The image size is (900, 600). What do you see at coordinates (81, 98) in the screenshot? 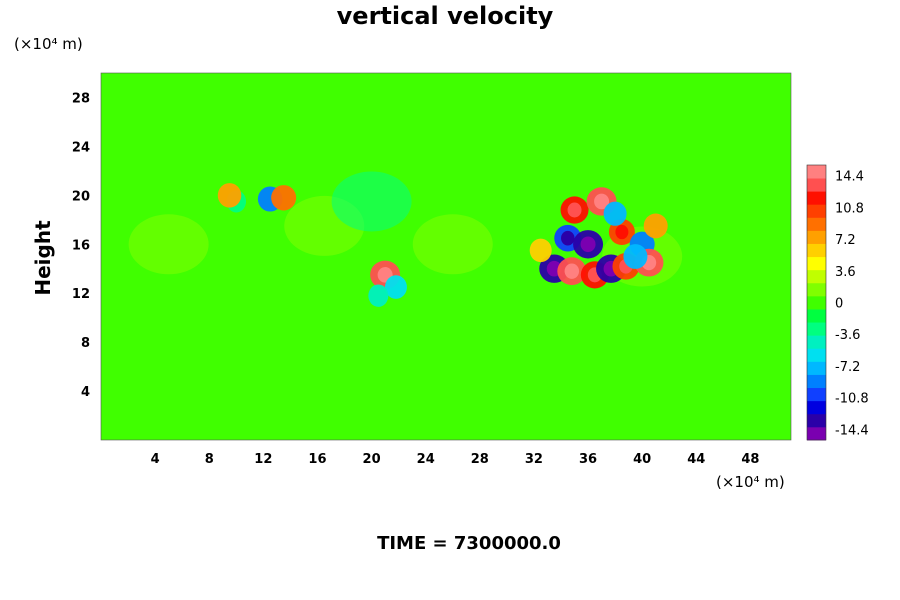
I see `y-tick-label: 28` at bounding box center [81, 98].